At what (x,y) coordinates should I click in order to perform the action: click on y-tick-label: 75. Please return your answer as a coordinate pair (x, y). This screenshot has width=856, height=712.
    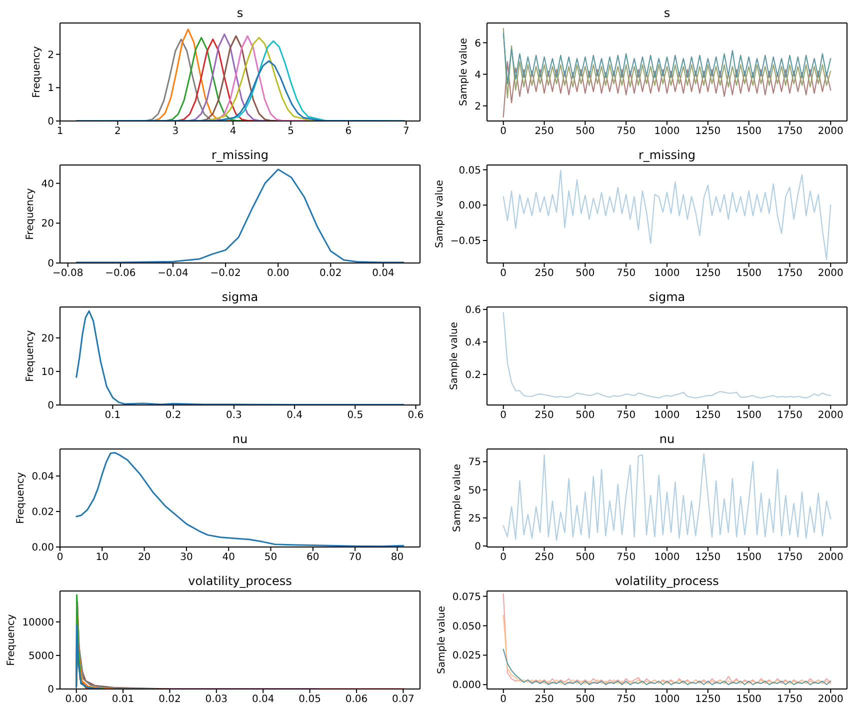
    Looking at the image, I should click on (474, 462).